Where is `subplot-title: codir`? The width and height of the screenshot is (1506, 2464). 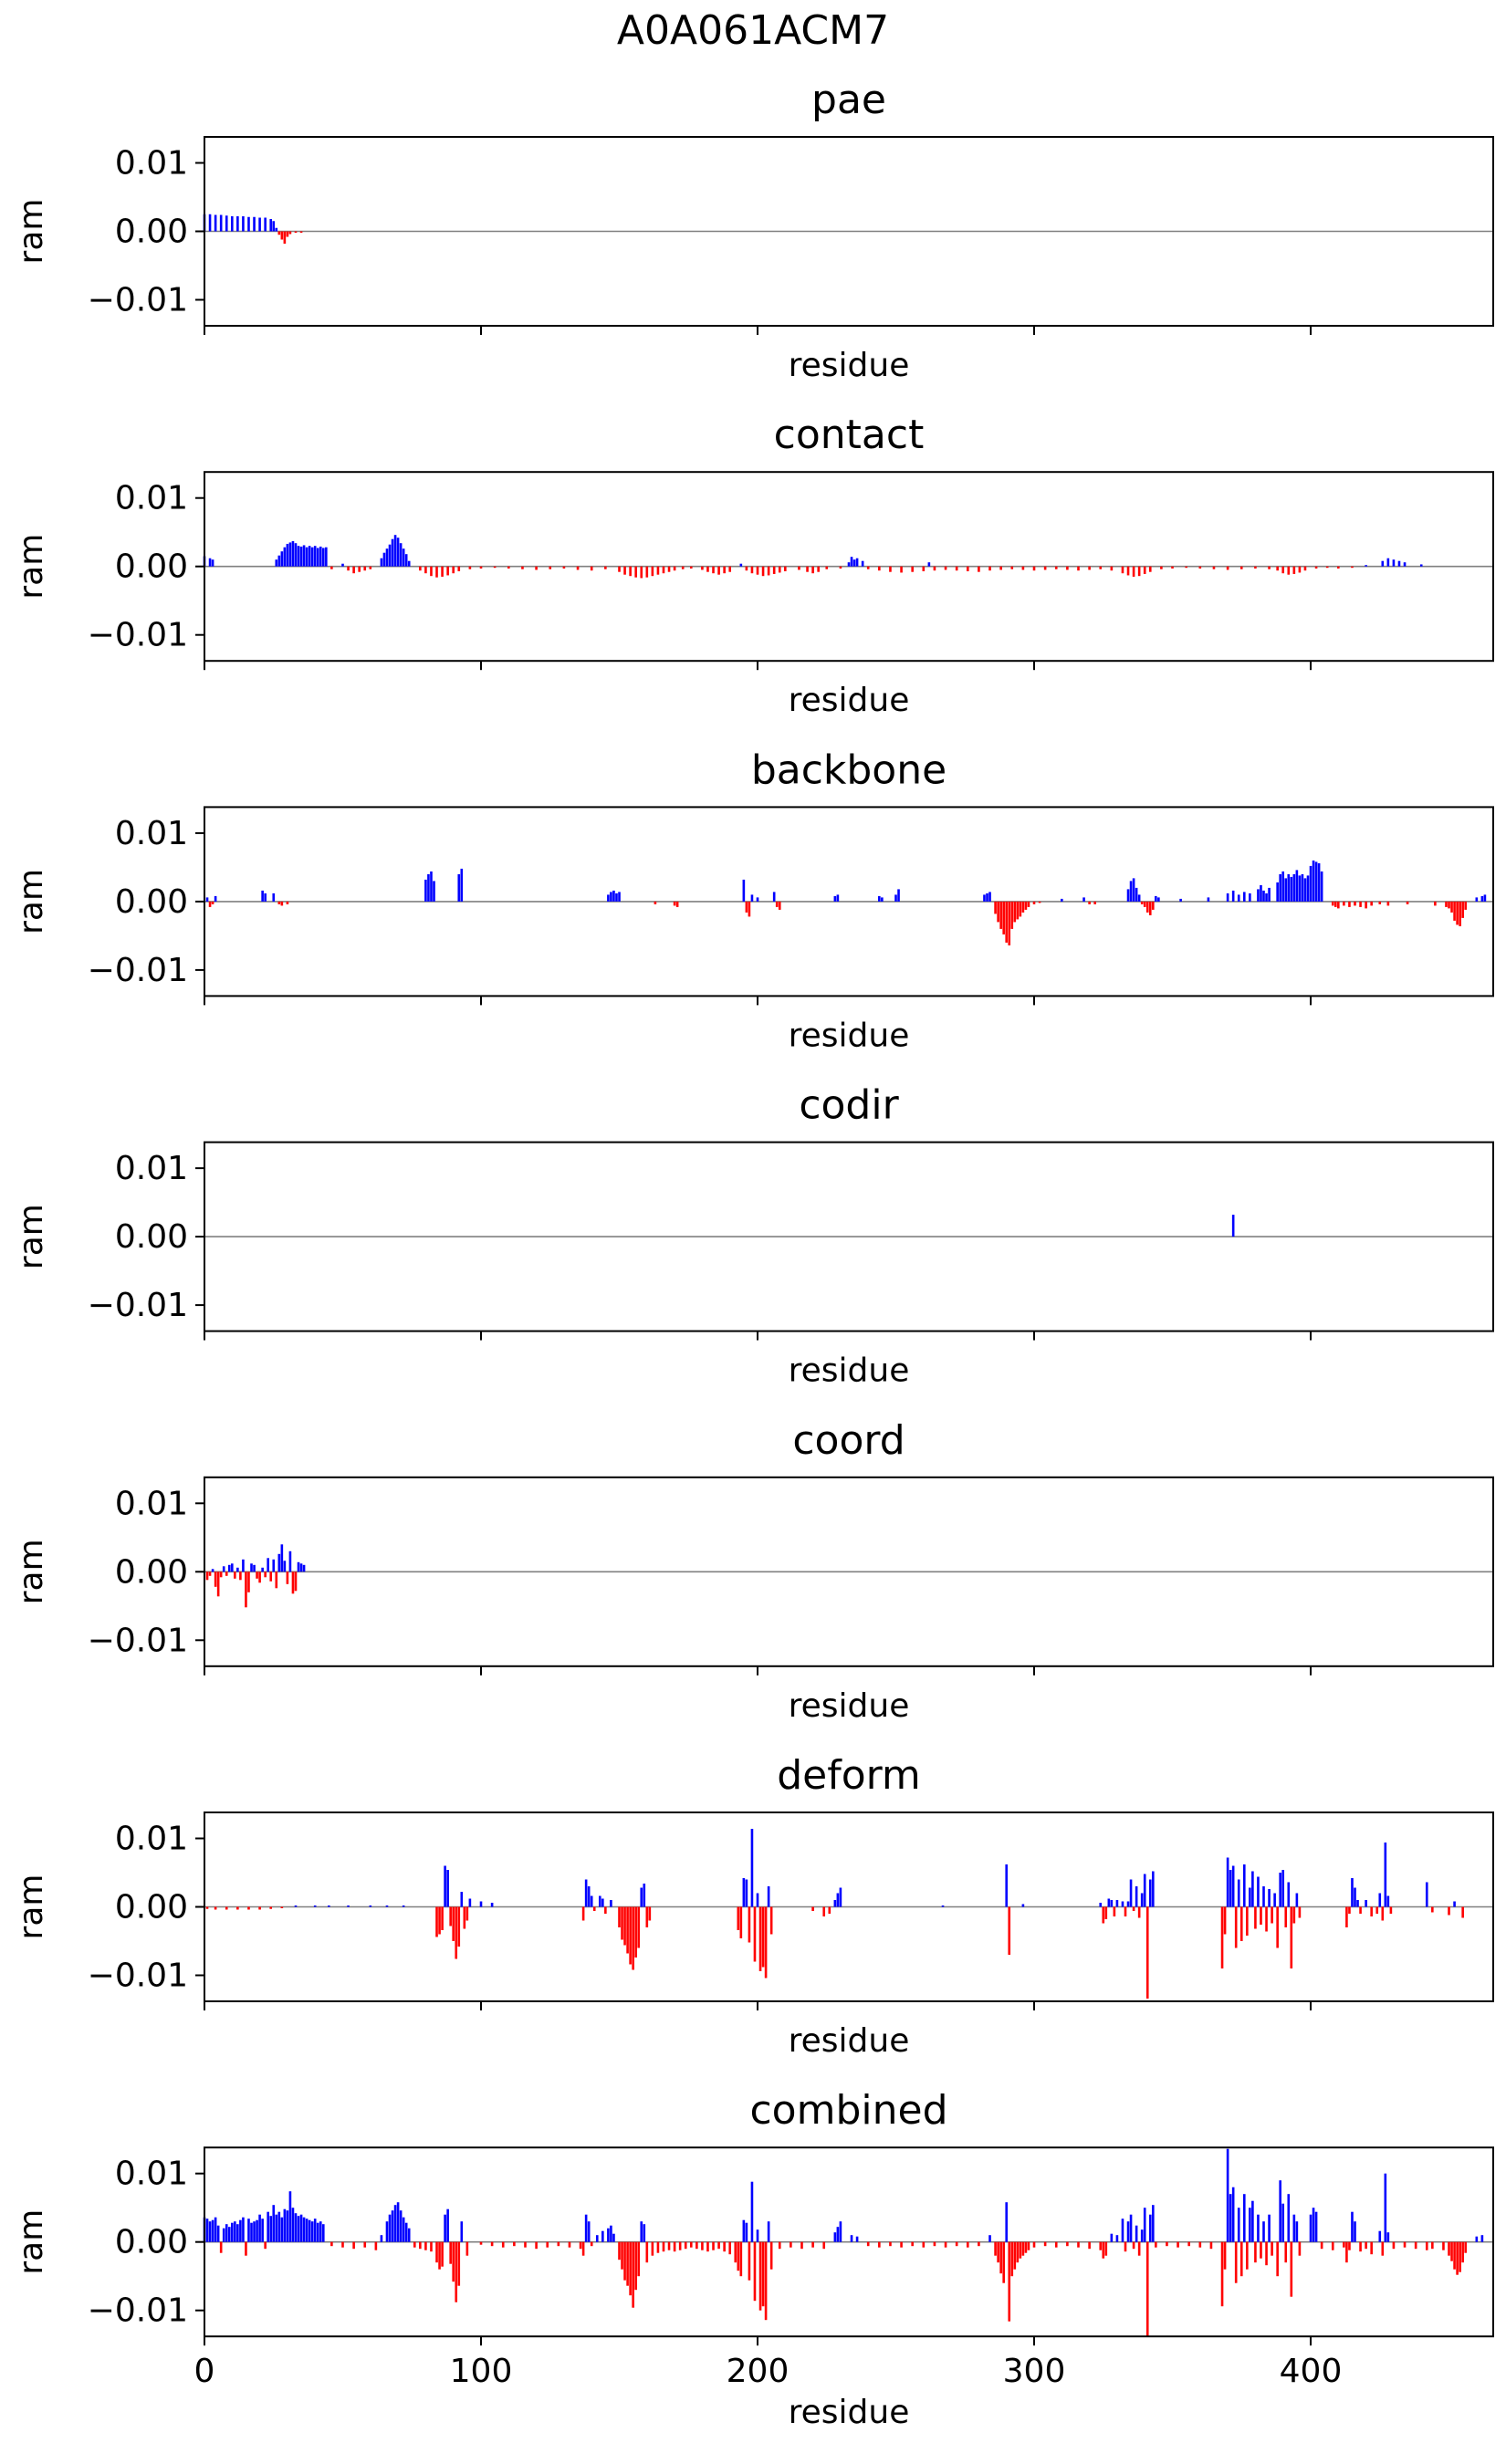 subplot-title: codir is located at coordinates (849, 1105).